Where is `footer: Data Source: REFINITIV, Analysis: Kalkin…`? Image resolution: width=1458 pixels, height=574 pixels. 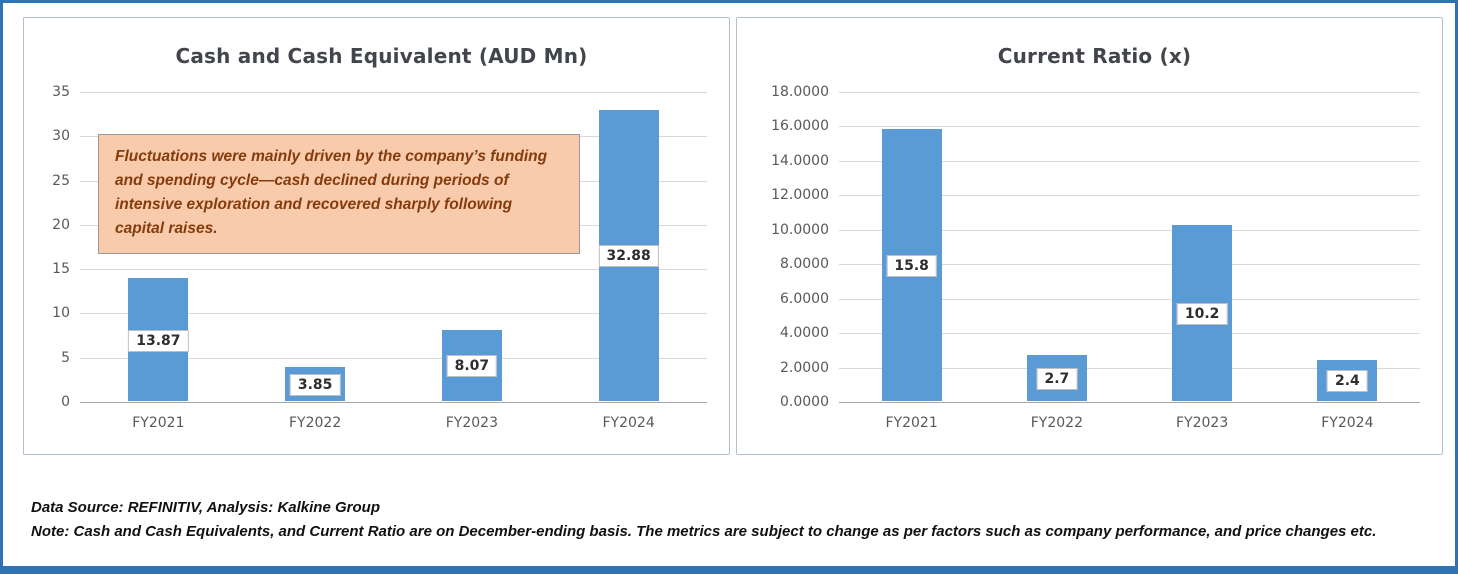 footer: Data Source: REFINITIV, Analysis: Kalkin… is located at coordinates (728, 519).